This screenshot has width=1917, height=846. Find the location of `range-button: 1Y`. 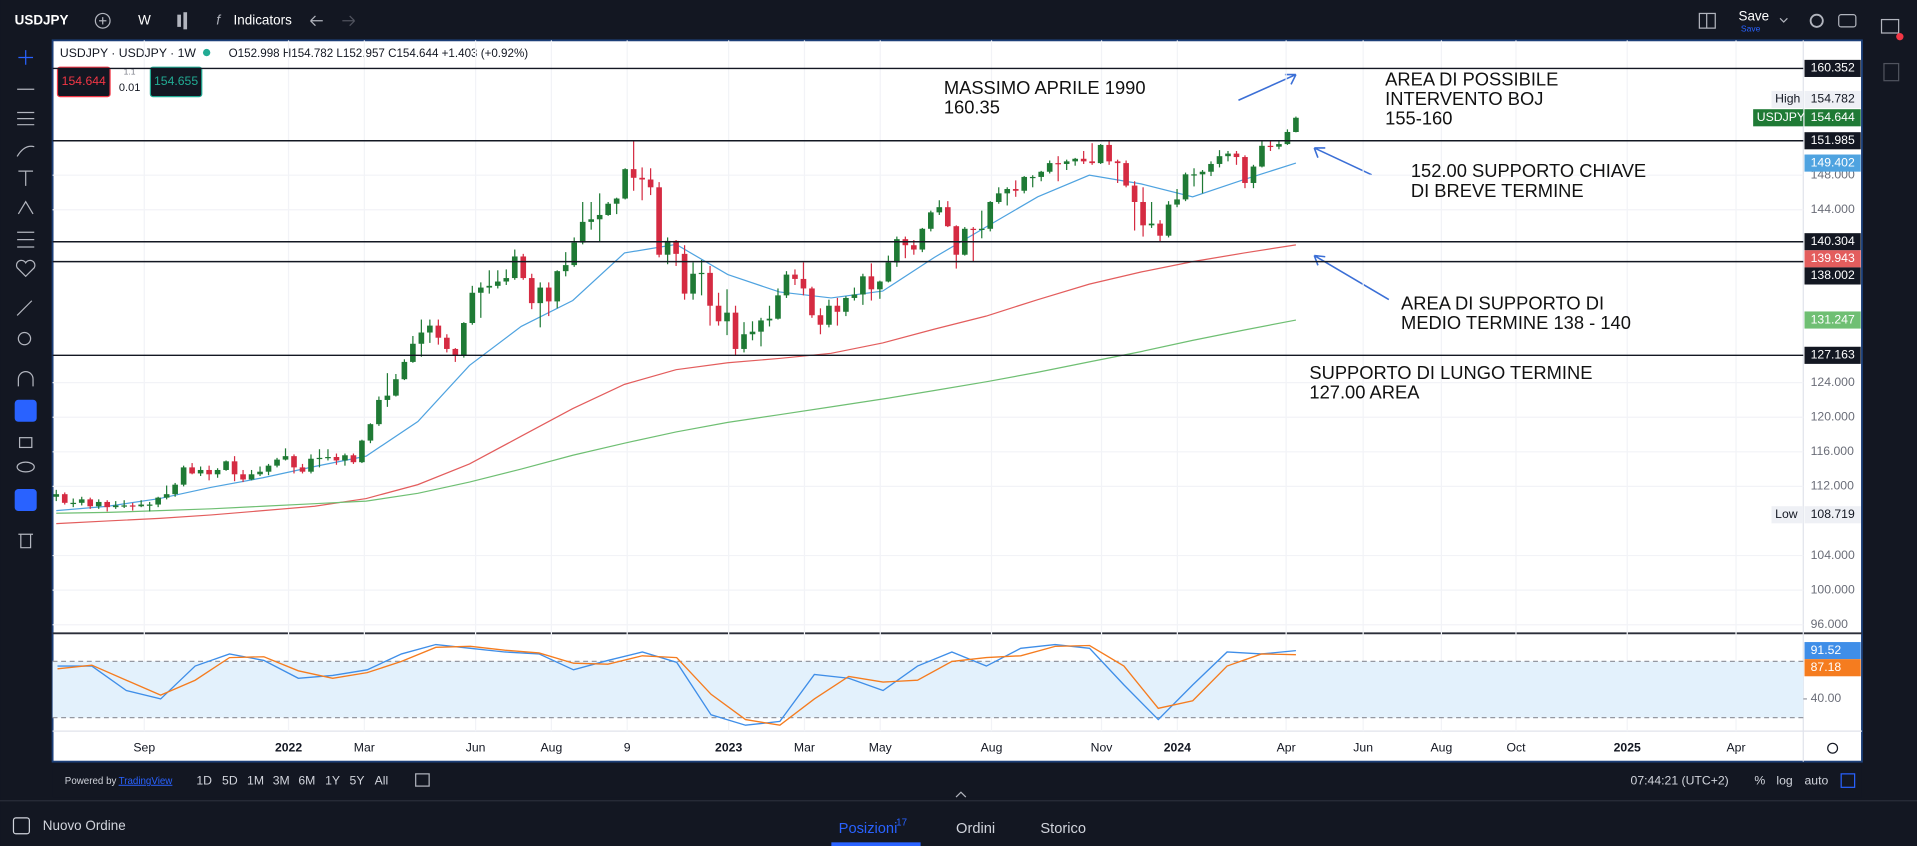

range-button: 1Y is located at coordinates (332, 780).